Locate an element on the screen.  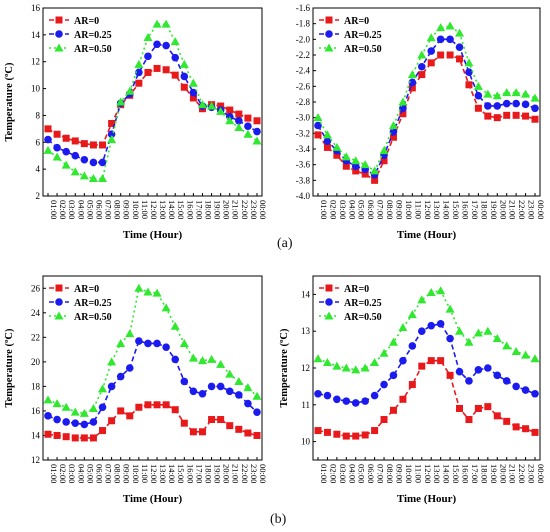
x-tick-label: 13:00 is located at coordinates (163, 473).